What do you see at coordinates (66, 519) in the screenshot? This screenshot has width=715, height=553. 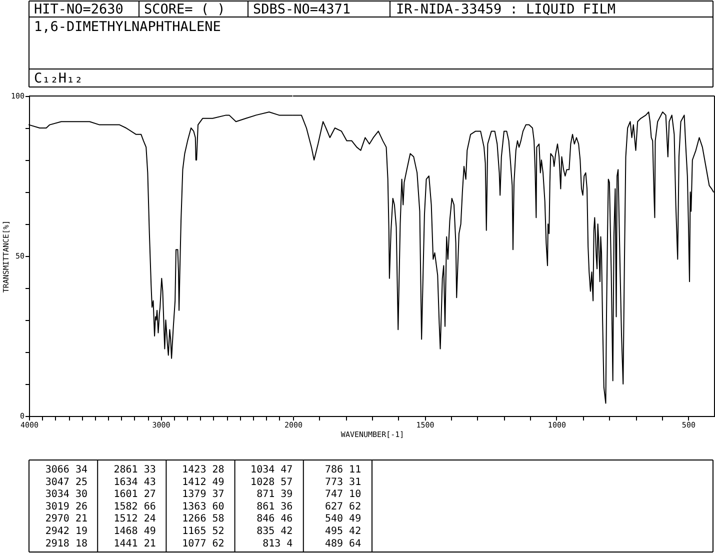 I see `text: 2970 21` at bounding box center [66, 519].